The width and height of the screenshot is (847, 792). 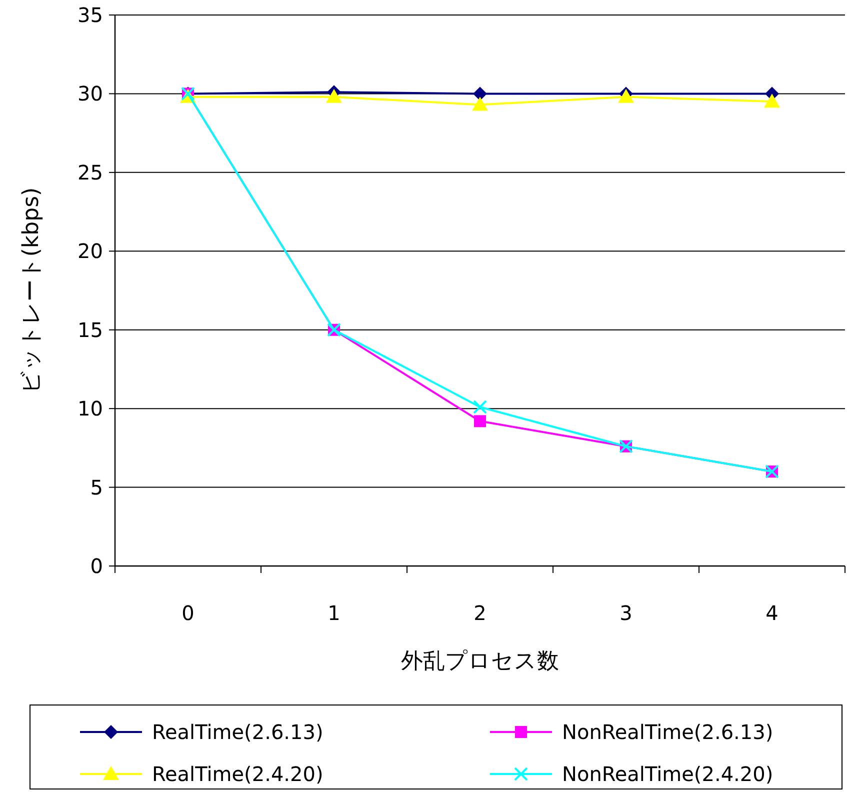 What do you see at coordinates (31, 290) in the screenshot?
I see `y-axis-title: ビットレート(kbps)` at bounding box center [31, 290].